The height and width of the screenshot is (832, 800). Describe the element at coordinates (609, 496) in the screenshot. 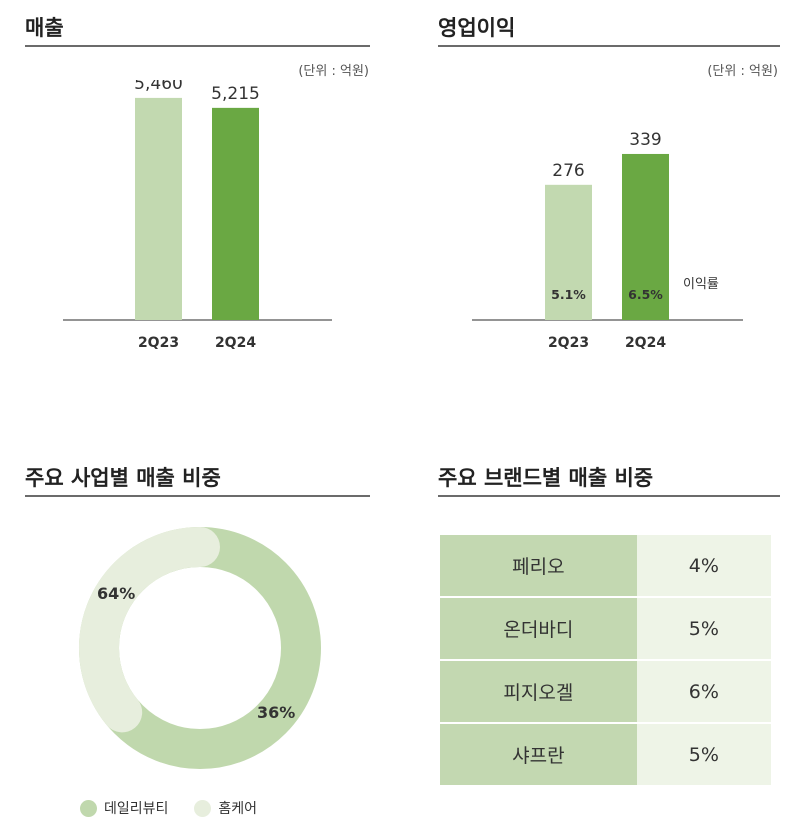

I see `brand-mix-title-rule` at that location.